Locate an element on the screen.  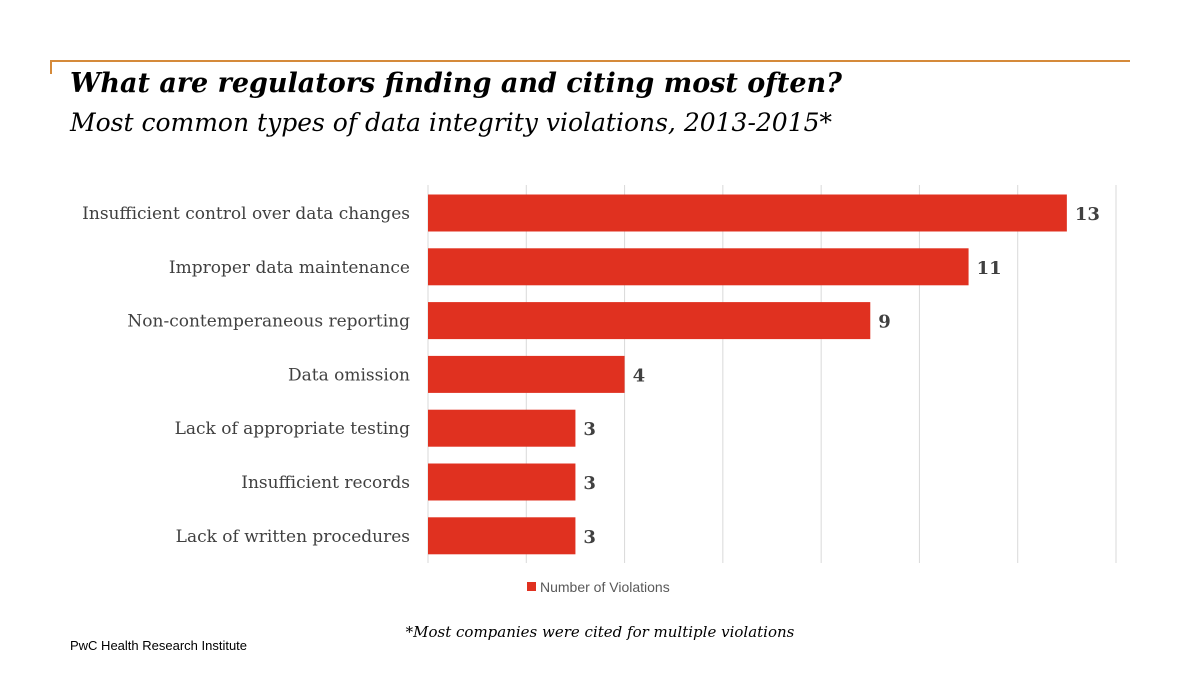
category-label: Lack of appropriate testing is located at coordinates (293, 429).